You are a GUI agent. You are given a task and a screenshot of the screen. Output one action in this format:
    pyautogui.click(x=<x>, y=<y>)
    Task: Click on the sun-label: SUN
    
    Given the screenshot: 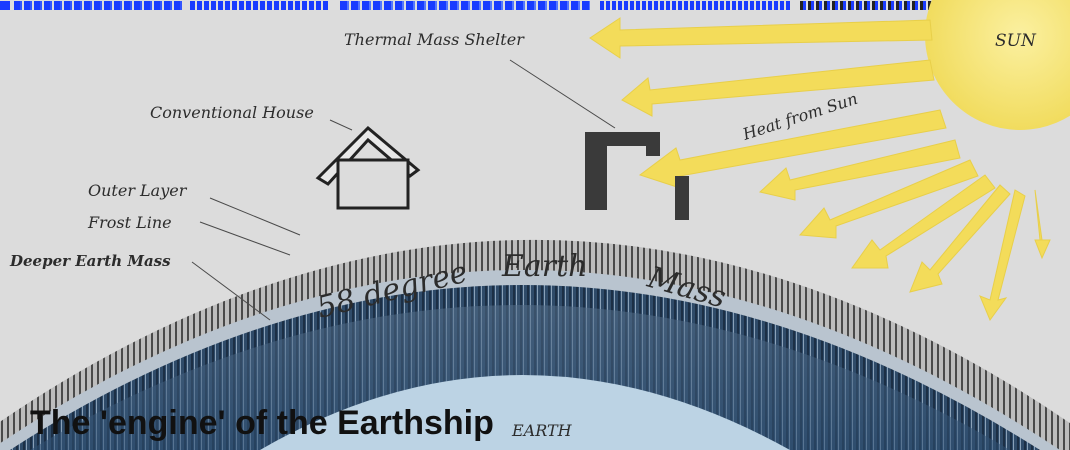 What is the action you would take?
    pyautogui.click(x=1016, y=41)
    